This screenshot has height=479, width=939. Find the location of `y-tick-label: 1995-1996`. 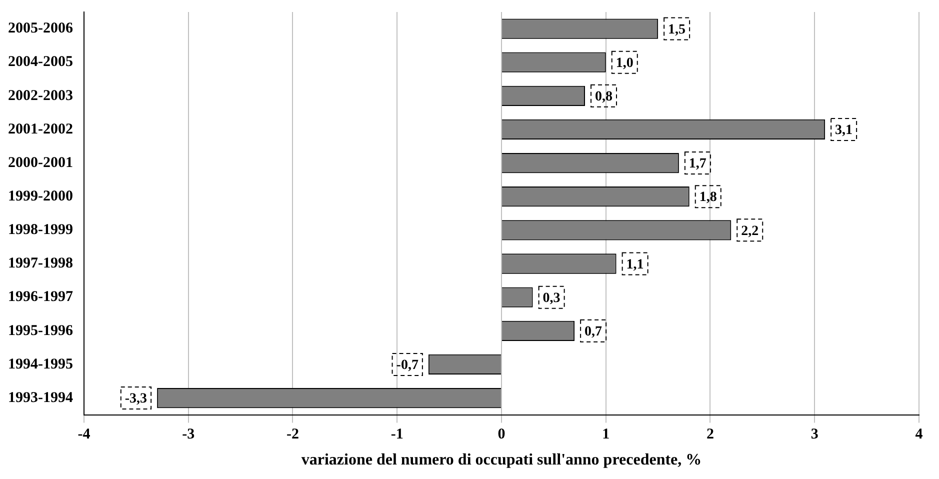

y-tick-label: 1995-1996 is located at coordinates (41, 330).